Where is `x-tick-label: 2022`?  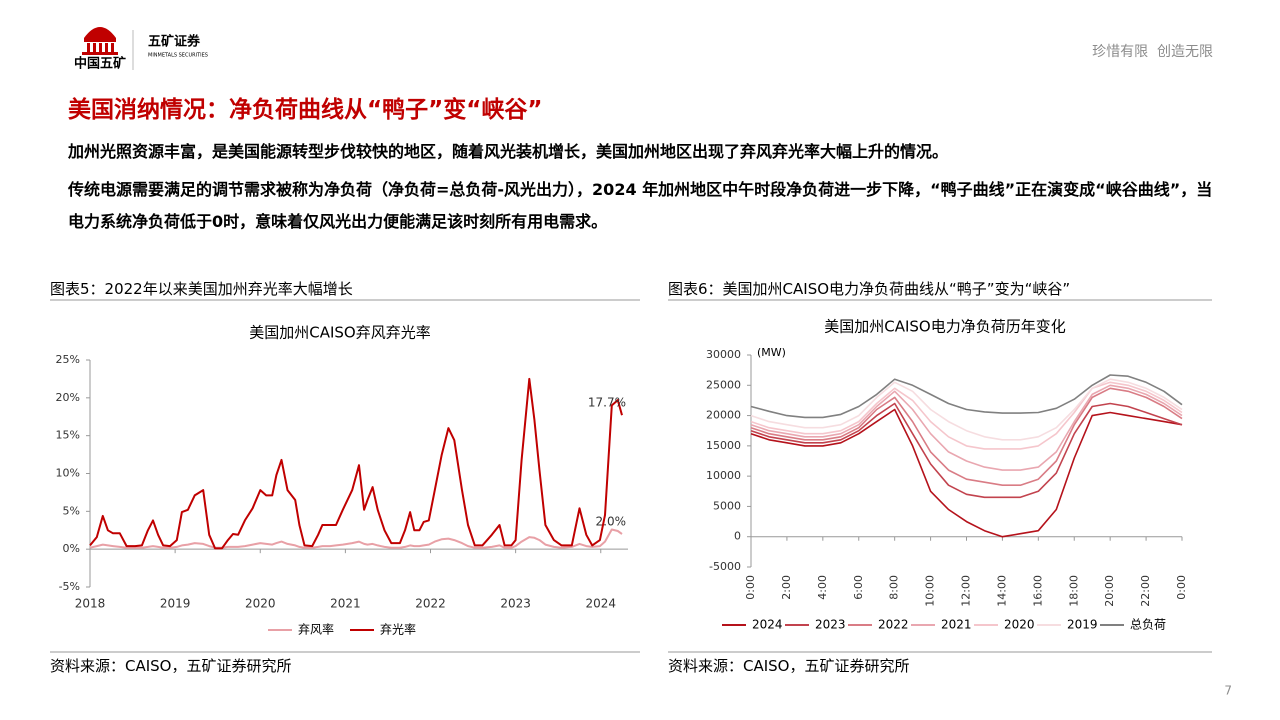 x-tick-label: 2022 is located at coordinates (430, 604).